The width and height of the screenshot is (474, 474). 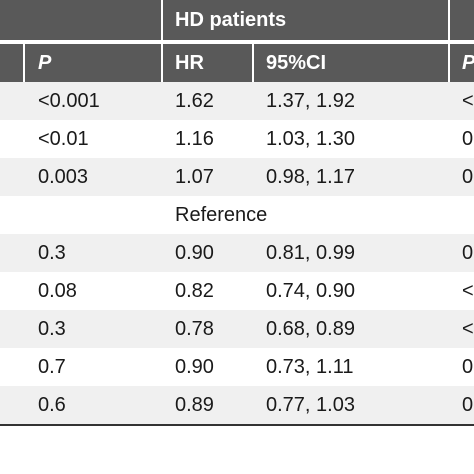 What do you see at coordinates (194, 329) in the screenshot?
I see `cell-hr: 0.78` at bounding box center [194, 329].